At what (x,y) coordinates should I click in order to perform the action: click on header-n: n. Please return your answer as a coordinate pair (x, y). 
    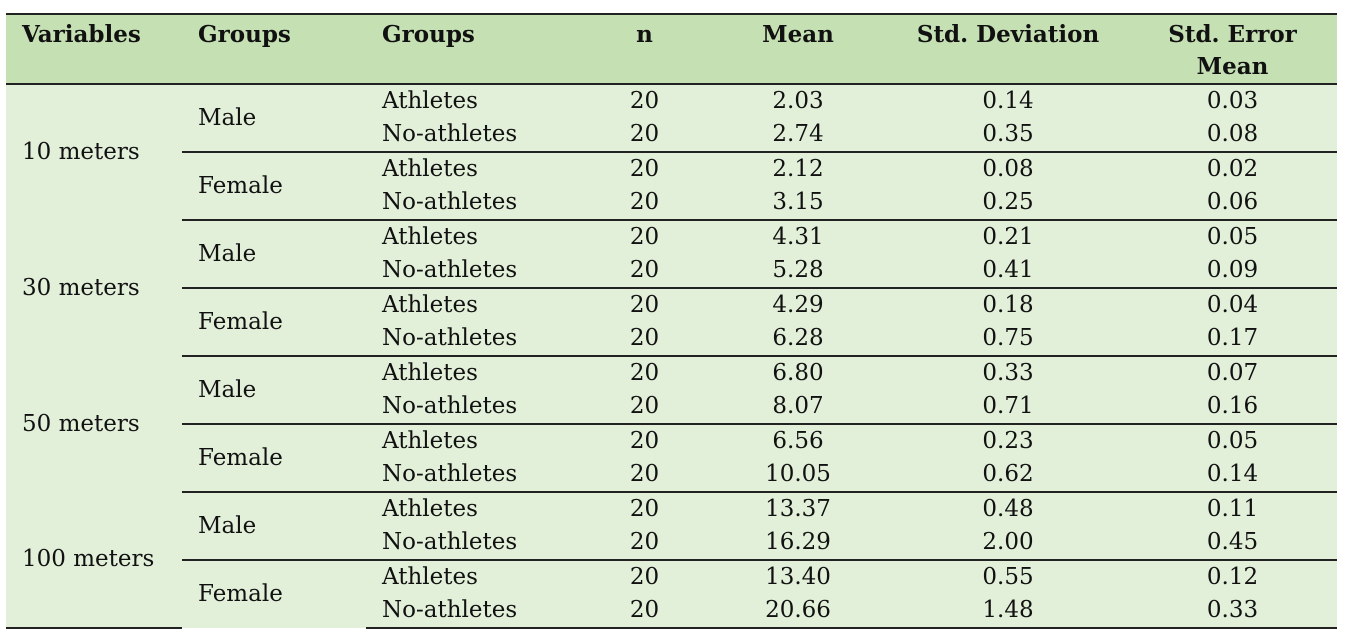
    Looking at the image, I should click on (644, 49).